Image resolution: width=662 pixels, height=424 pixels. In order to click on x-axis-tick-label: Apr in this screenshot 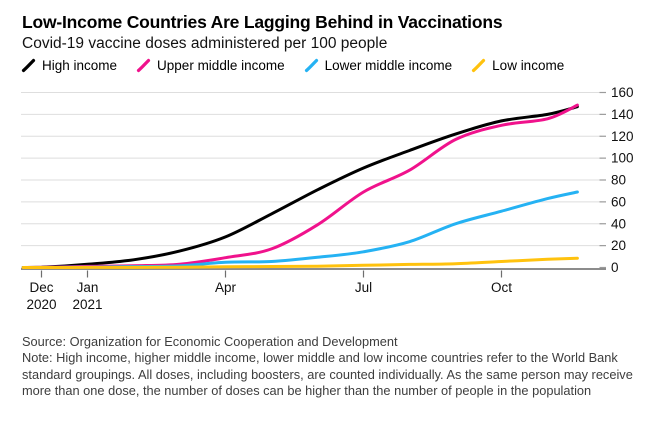, I will do `click(226, 287)`.